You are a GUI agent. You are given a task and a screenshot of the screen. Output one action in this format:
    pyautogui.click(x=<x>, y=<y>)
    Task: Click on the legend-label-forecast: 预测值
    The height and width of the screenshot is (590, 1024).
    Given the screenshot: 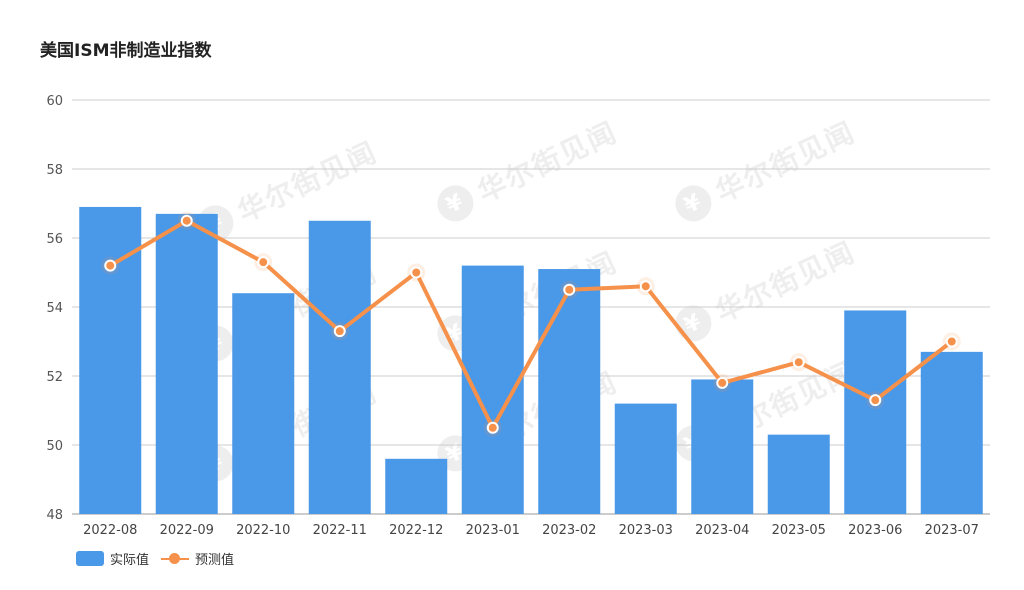 What is the action you would take?
    pyautogui.click(x=215, y=560)
    